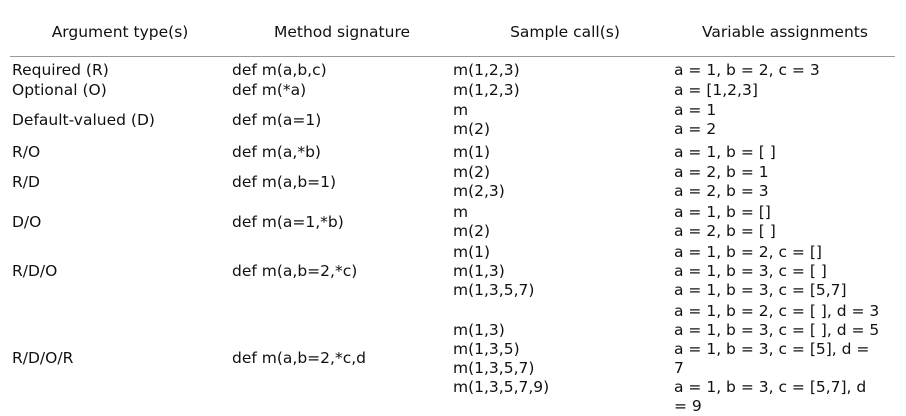 This screenshot has height=416, width=906. I want to click on call-line: m(1), so click(472, 252).